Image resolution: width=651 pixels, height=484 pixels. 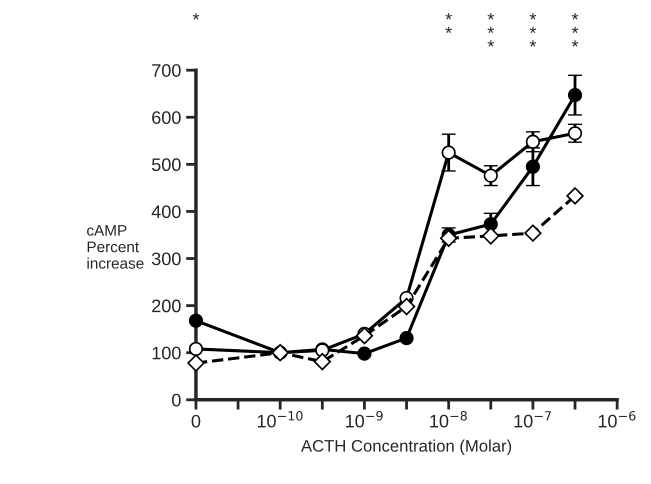 I want to click on x-tick-label: 0, so click(x=196, y=421).